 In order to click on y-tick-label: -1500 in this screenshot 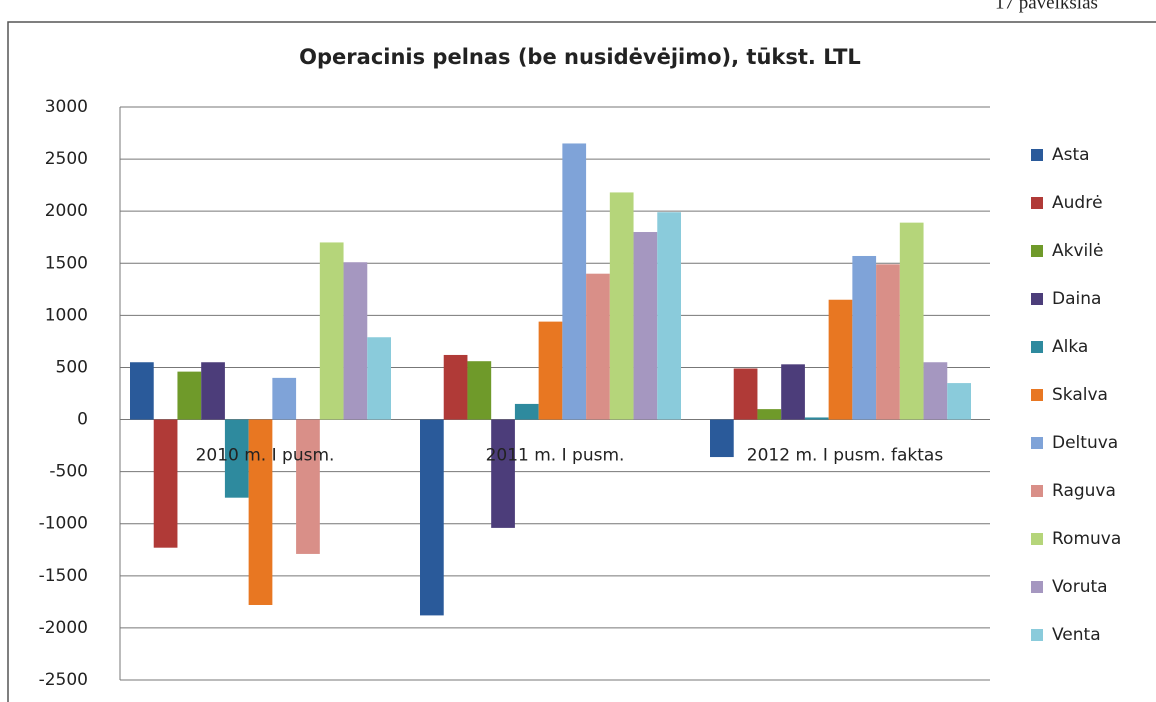, I will do `click(63, 576)`.